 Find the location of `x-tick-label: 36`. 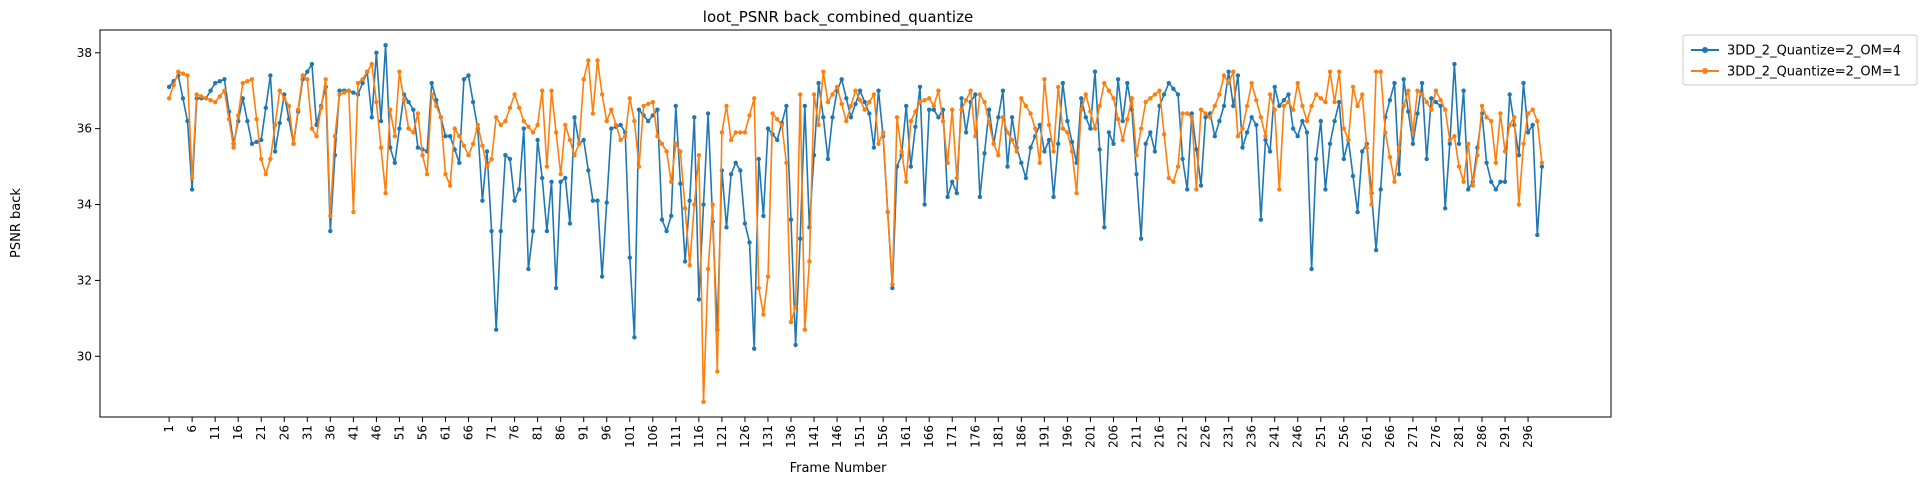

x-tick-label: 36 is located at coordinates (330, 432).